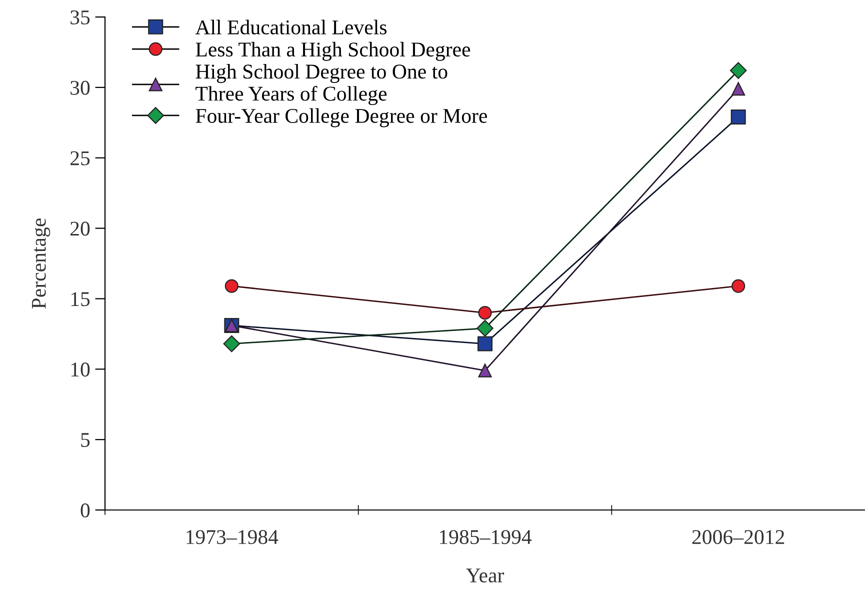  What do you see at coordinates (41, 263) in the screenshot?
I see `y-axis-title: Percentage` at bounding box center [41, 263].